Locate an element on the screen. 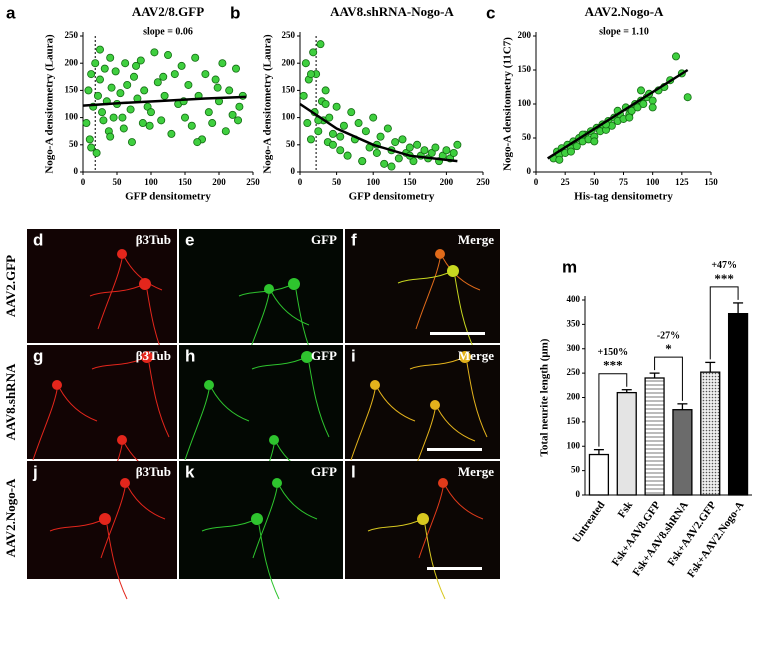 This screenshot has width=760, height=646. panel-letter: e is located at coordinates (189, 239).